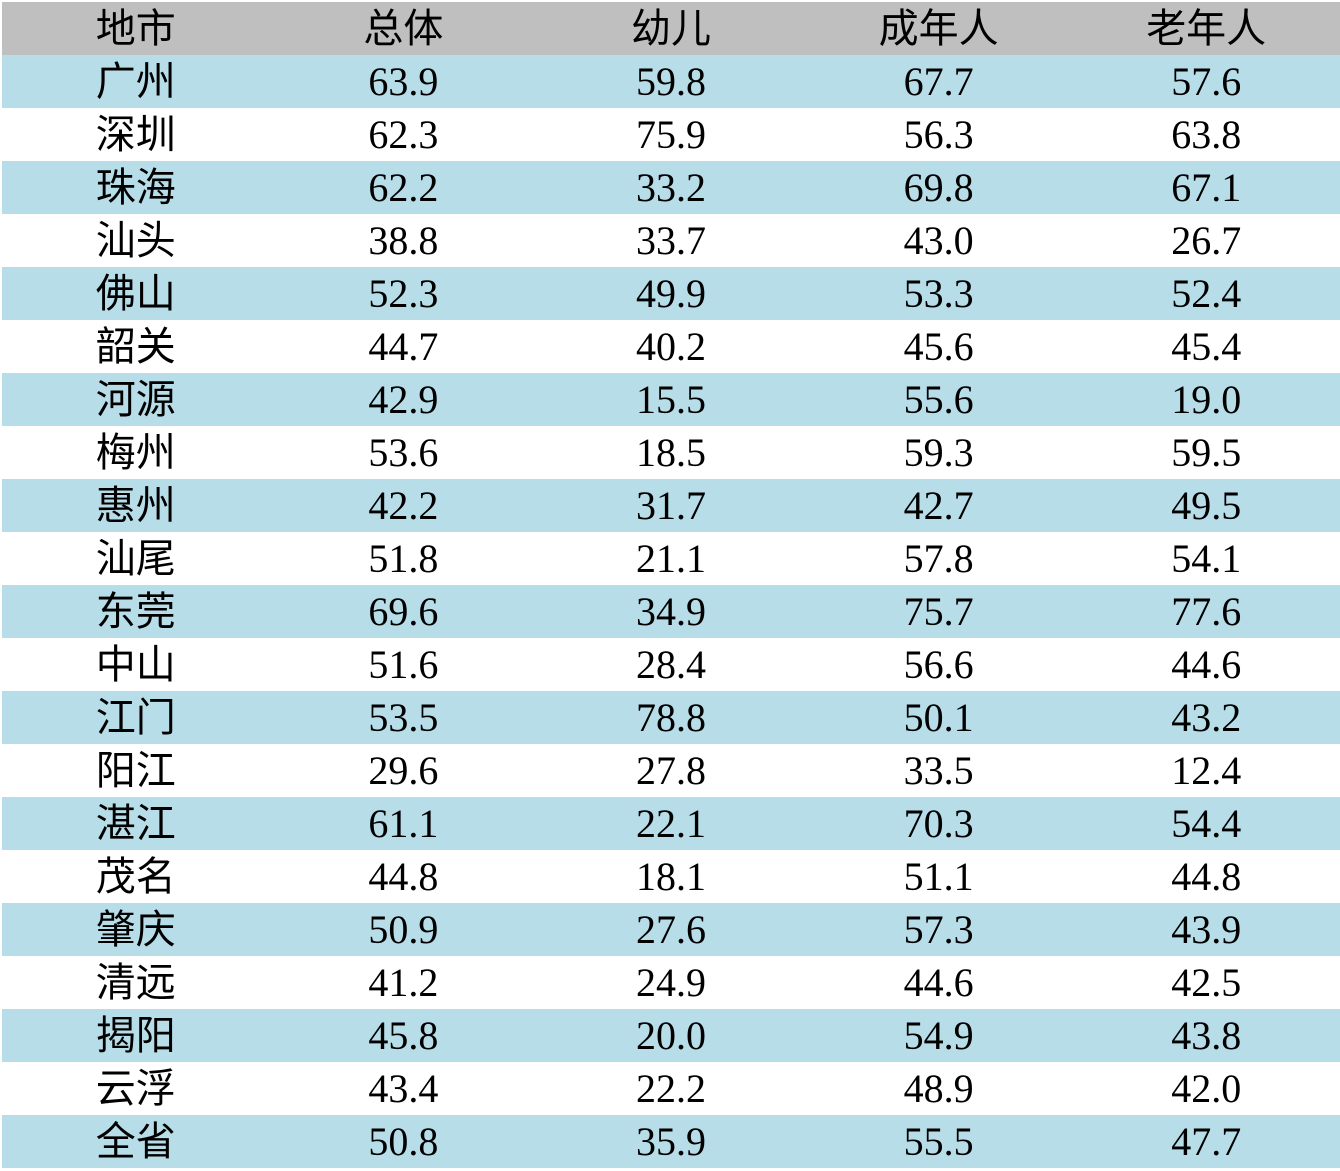 The image size is (1340, 1171). I want to click on table-row: 肇庆 50.9 27.6 57.3 43.9, so click(671, 929).